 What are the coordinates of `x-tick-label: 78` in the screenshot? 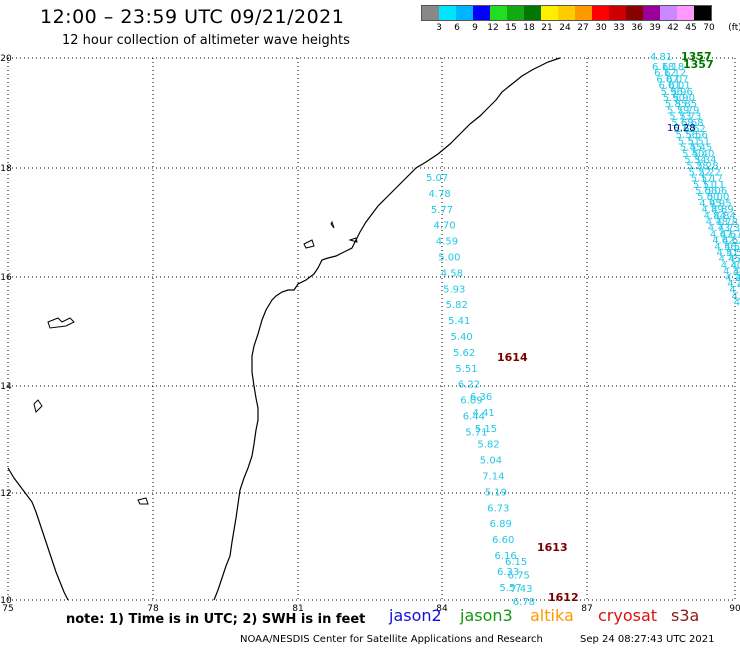 It's located at (153, 609).